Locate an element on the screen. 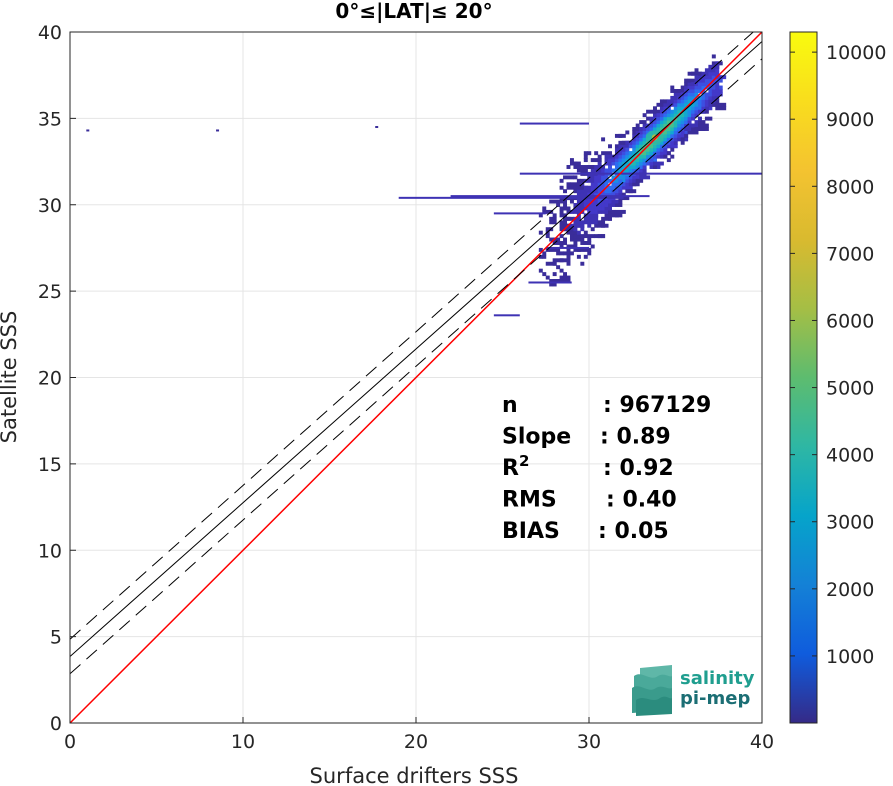 The height and width of the screenshot is (786, 893). density-streak is located at coordinates (511, 197).